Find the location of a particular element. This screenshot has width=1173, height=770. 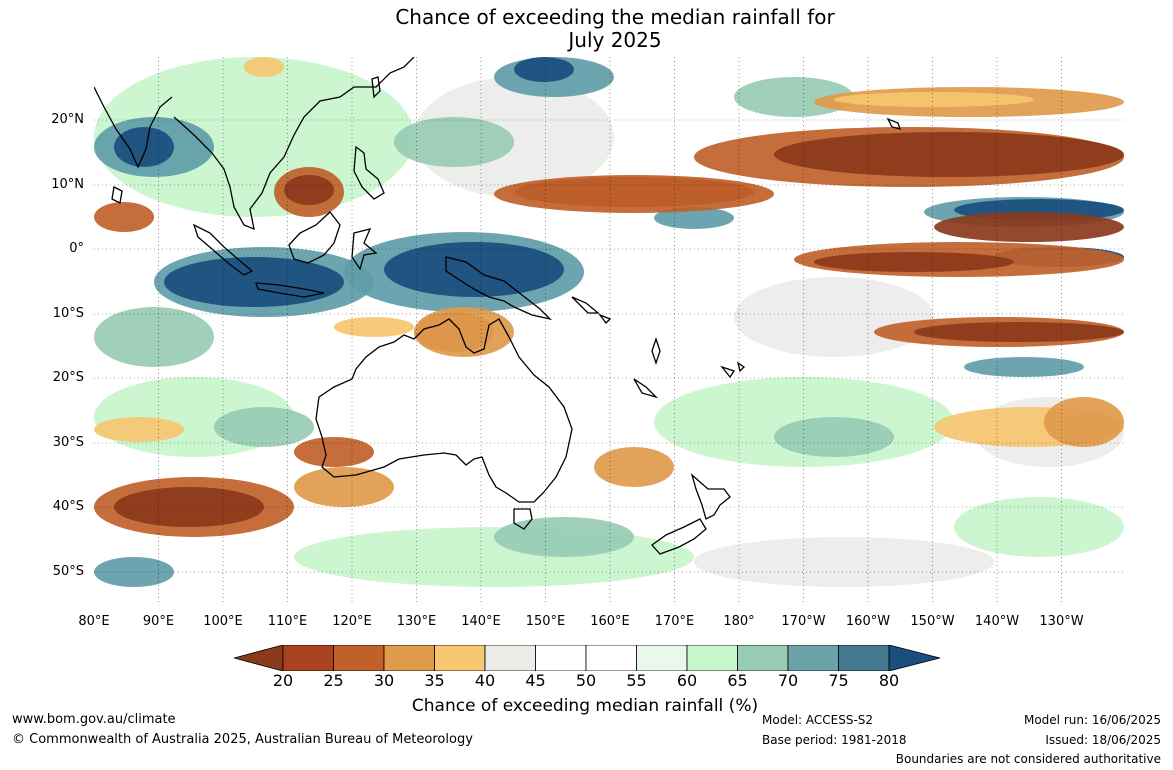

coastline-nz-north is located at coordinates (710, 496).